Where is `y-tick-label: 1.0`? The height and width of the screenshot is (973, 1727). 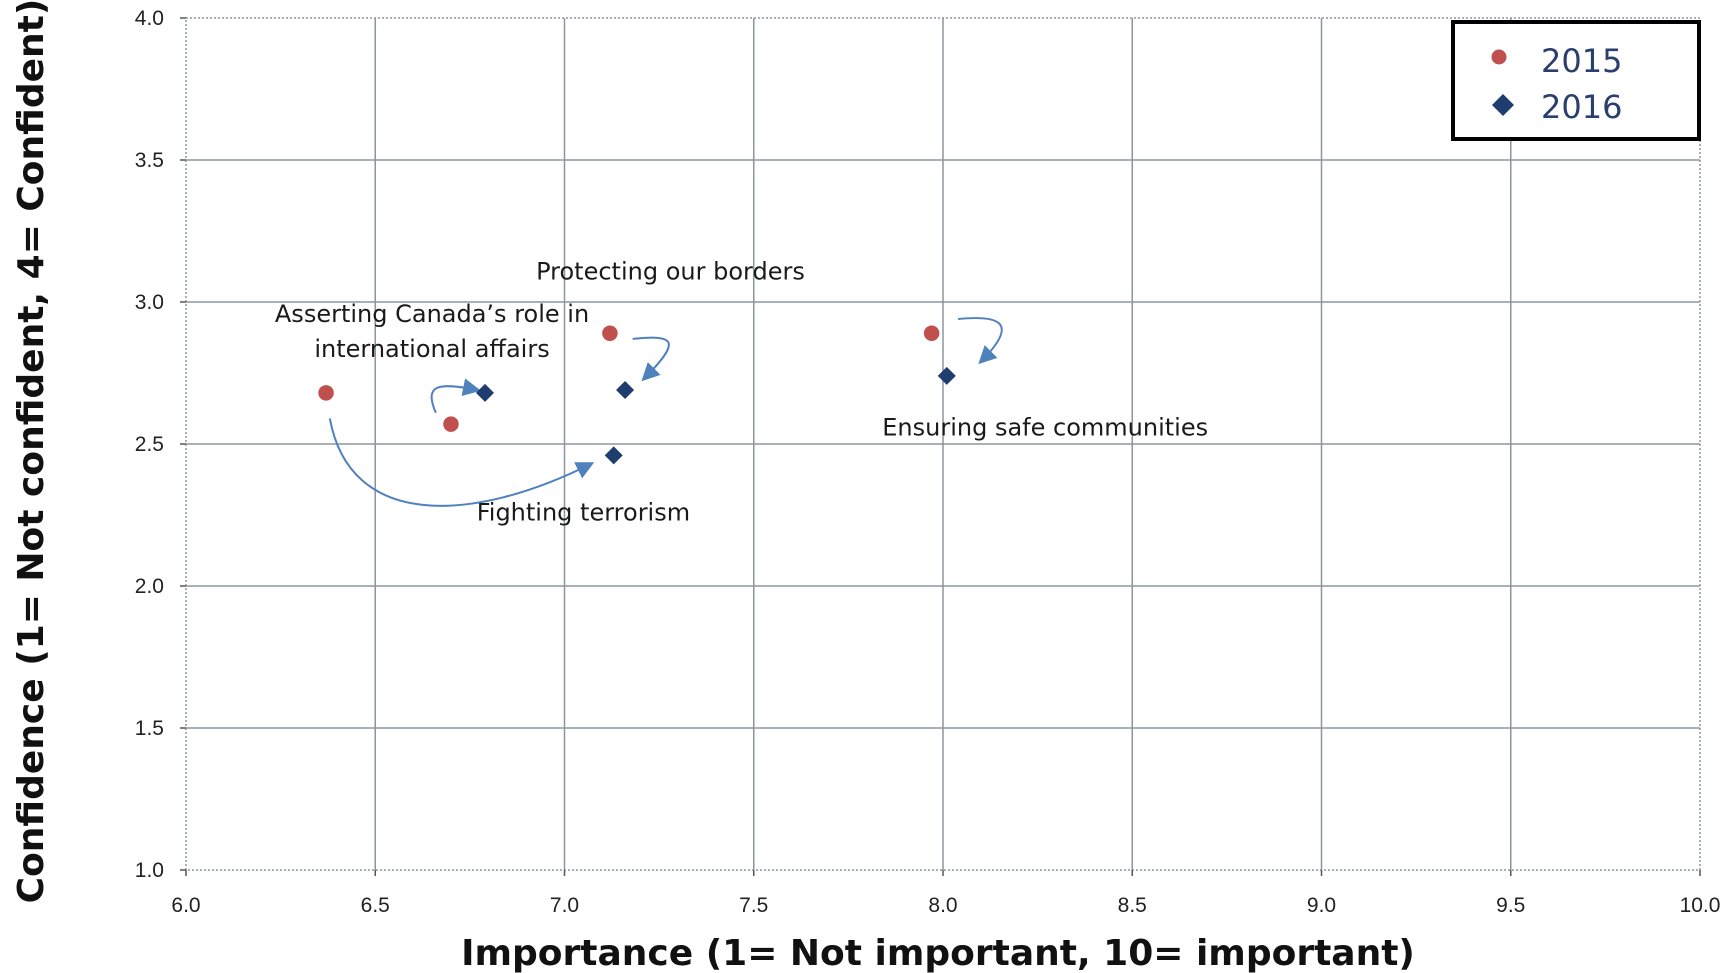 y-tick-label: 1.0 is located at coordinates (149, 870).